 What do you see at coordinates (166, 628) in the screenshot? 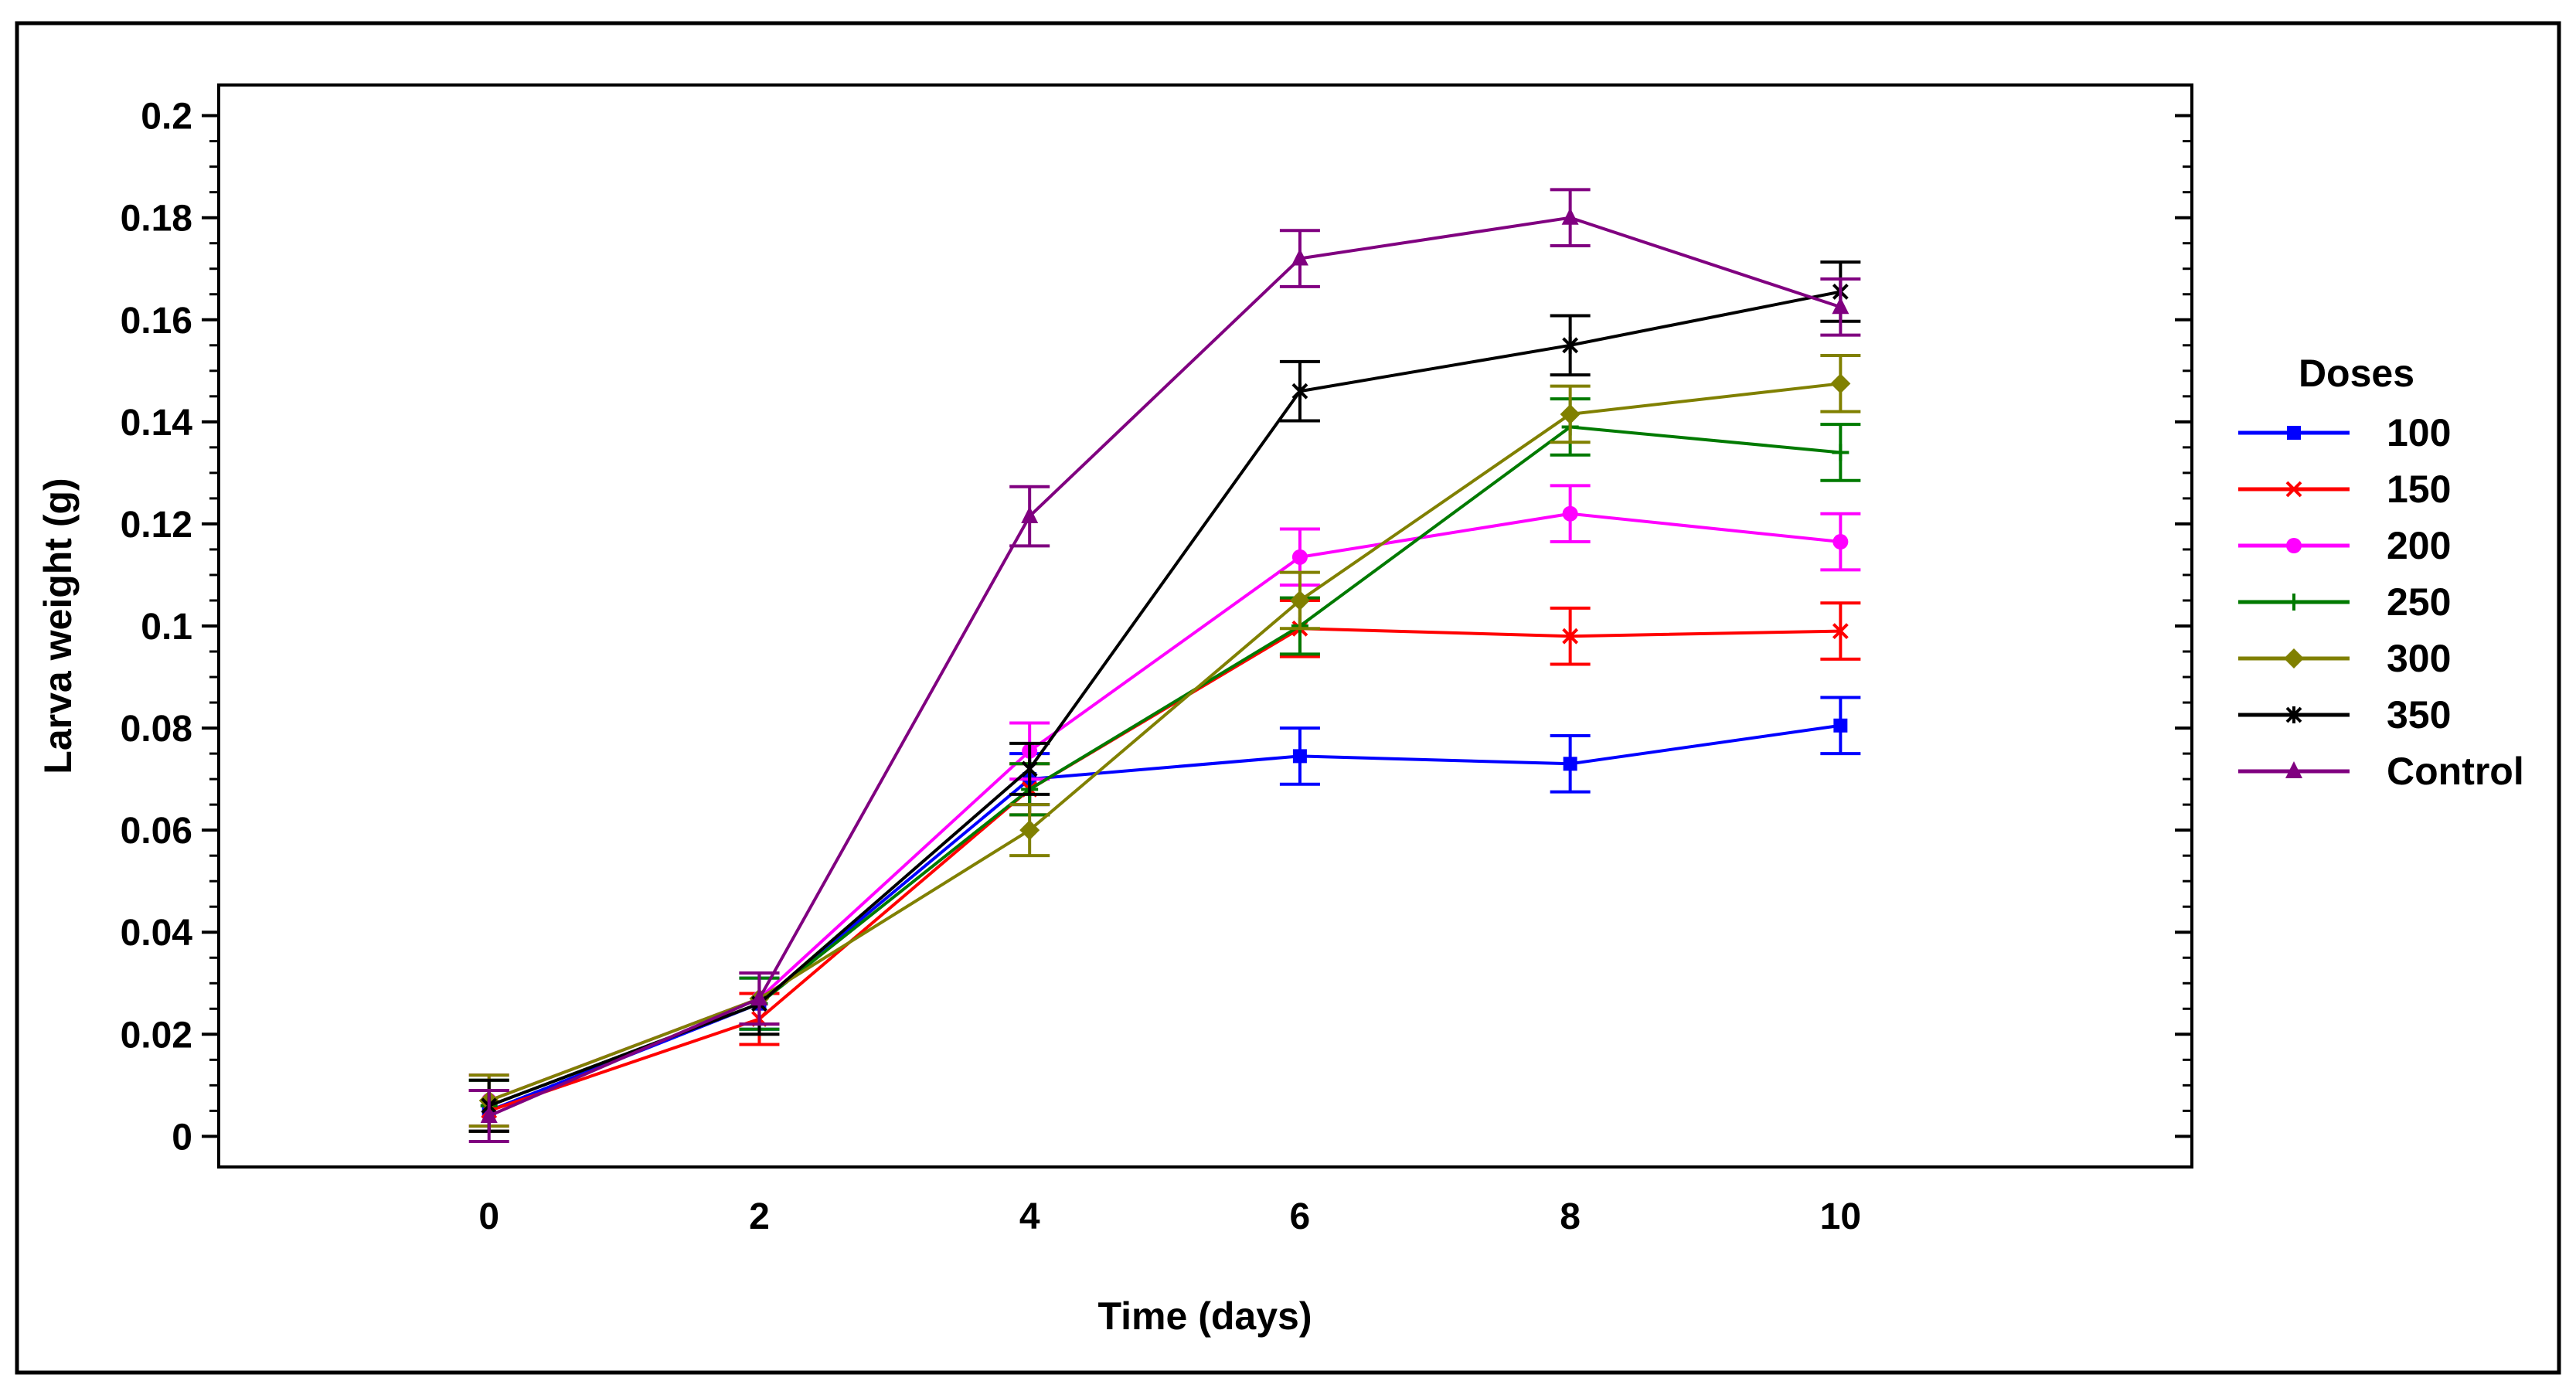
I see `y-tick-label: 0.1` at bounding box center [166, 628].